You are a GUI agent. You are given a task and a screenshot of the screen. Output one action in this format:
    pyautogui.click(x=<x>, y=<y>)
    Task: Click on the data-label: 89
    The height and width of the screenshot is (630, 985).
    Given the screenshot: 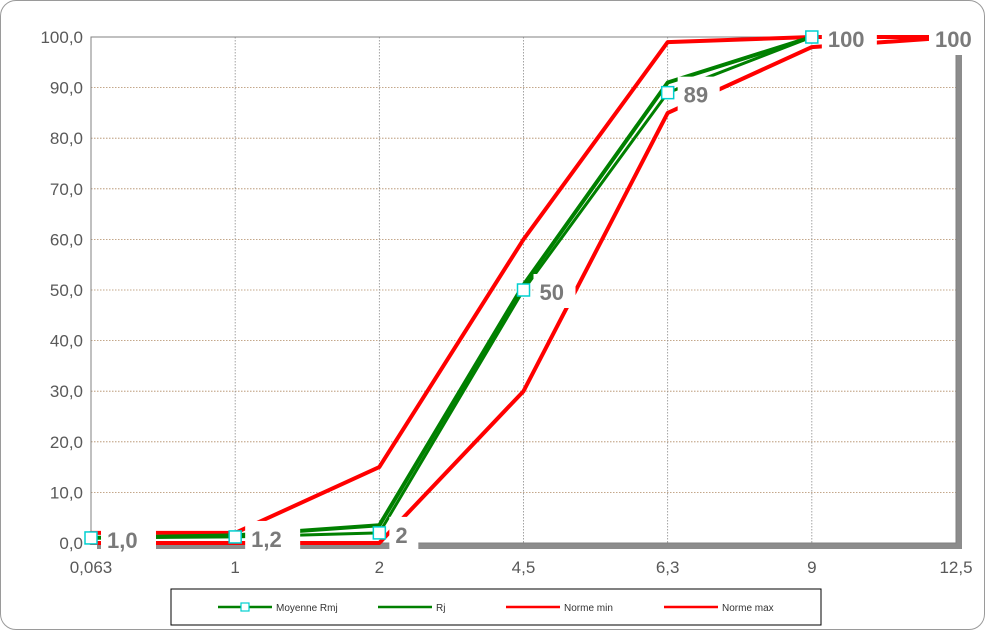 What is the action you would take?
    pyautogui.click(x=696, y=95)
    